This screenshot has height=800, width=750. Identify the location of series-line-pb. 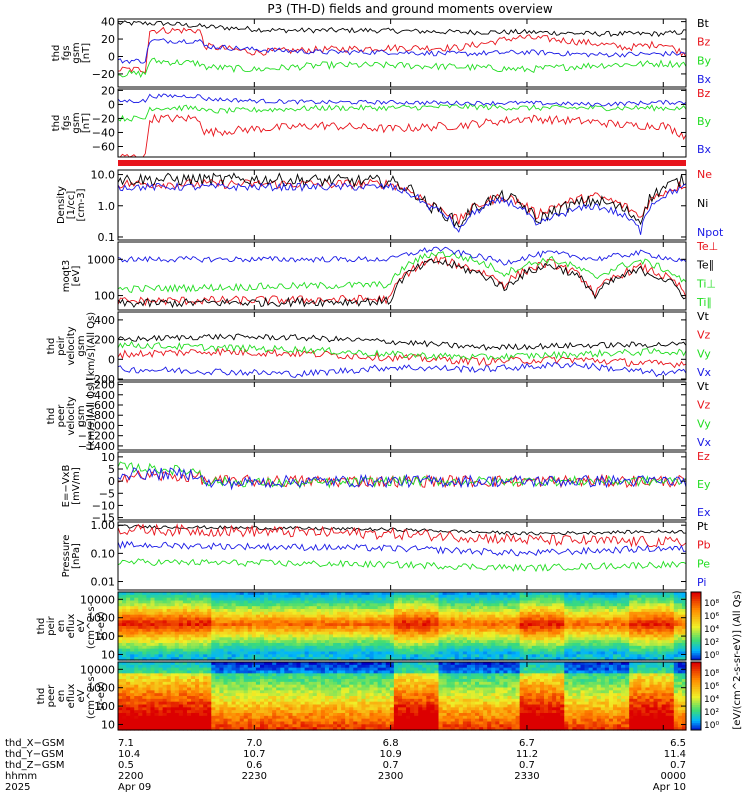
(402, 535).